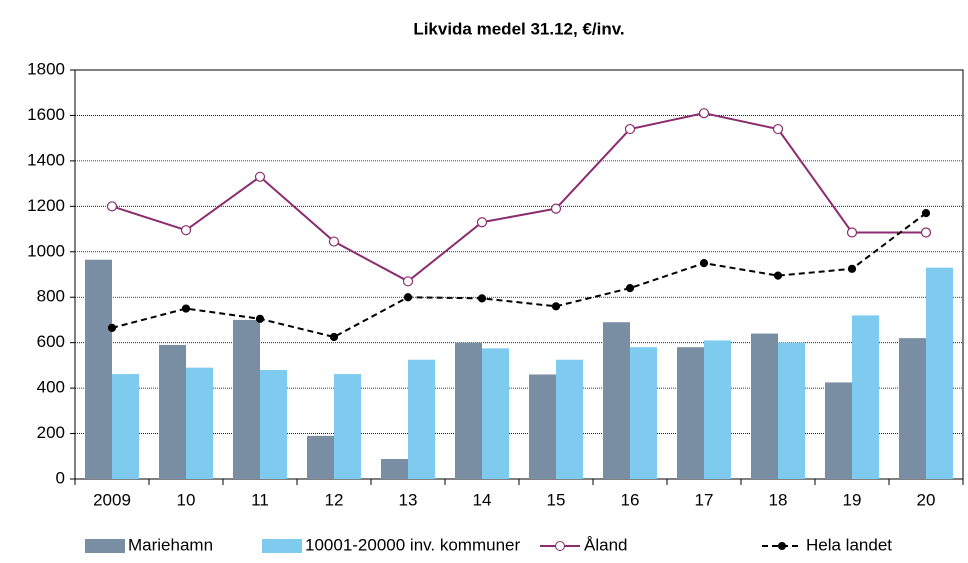 This screenshot has width=968, height=563. What do you see at coordinates (60, 477) in the screenshot?
I see `y-tick-label: 0` at bounding box center [60, 477].